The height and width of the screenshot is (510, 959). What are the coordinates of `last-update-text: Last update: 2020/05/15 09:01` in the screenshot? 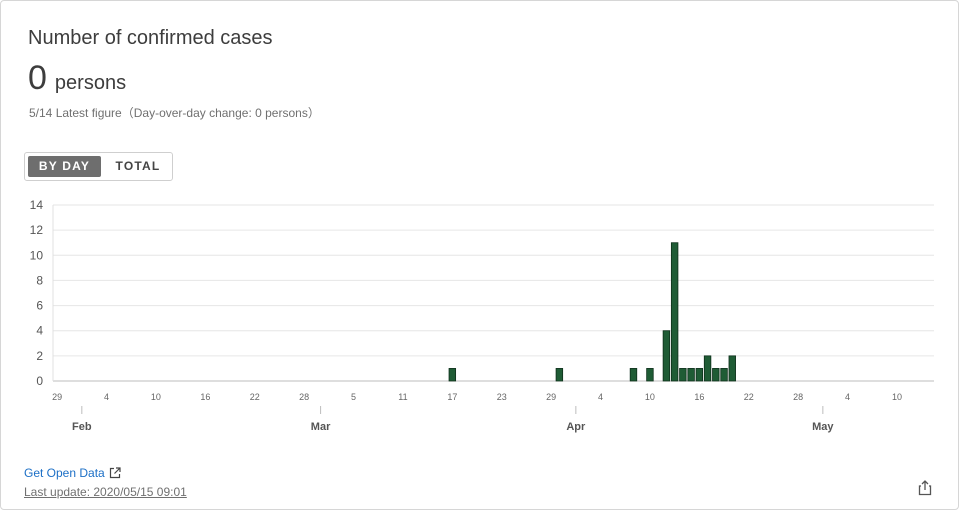 It's located at (105, 492).